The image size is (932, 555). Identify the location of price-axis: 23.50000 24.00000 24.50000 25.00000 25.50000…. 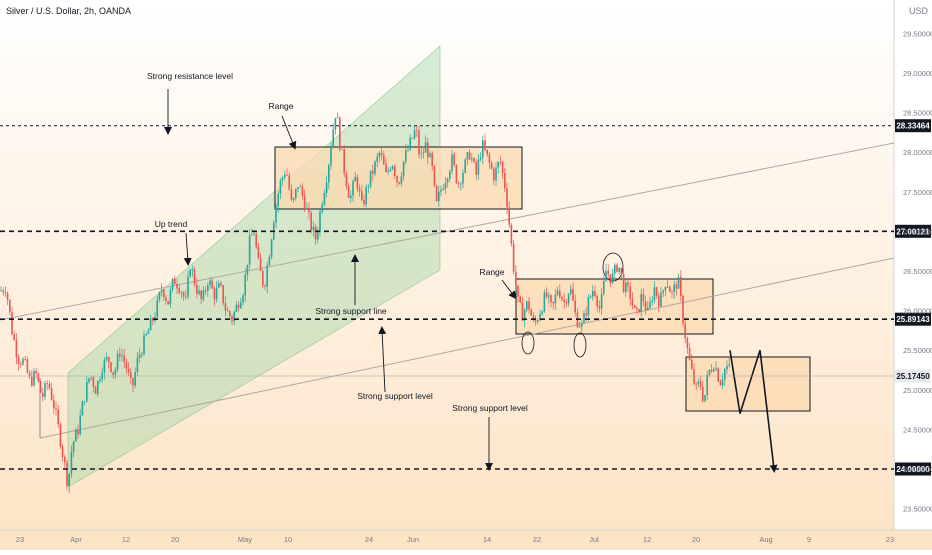
(917, 271).